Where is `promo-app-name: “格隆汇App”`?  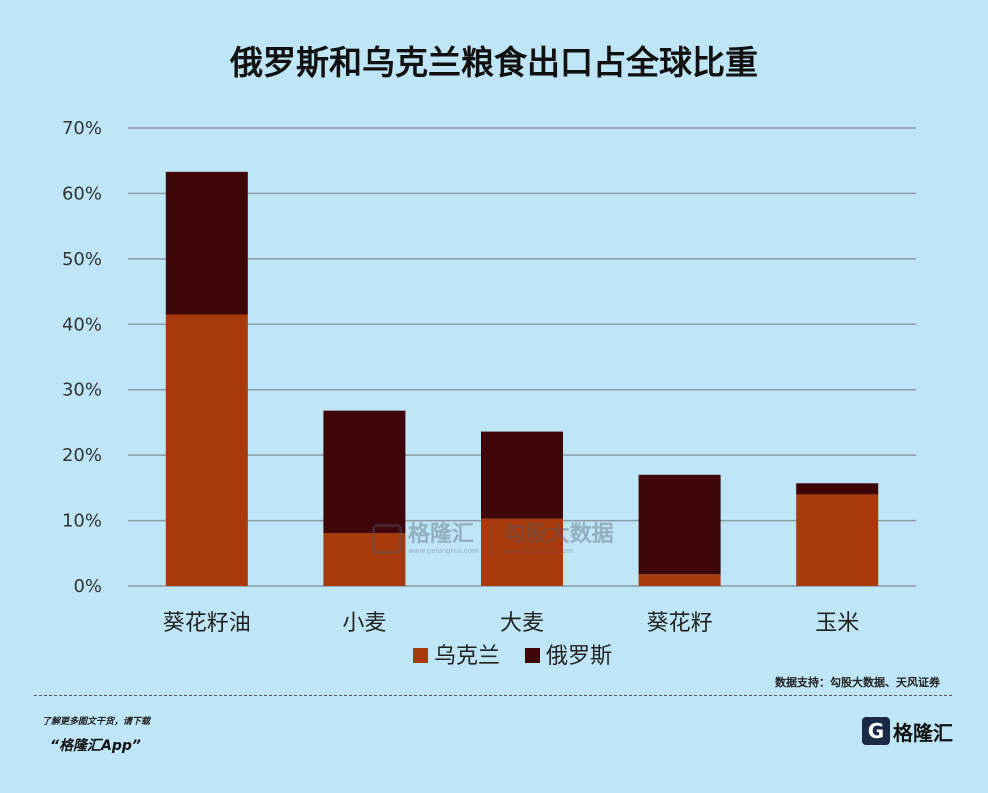 promo-app-name: “格隆汇App” is located at coordinates (95, 746).